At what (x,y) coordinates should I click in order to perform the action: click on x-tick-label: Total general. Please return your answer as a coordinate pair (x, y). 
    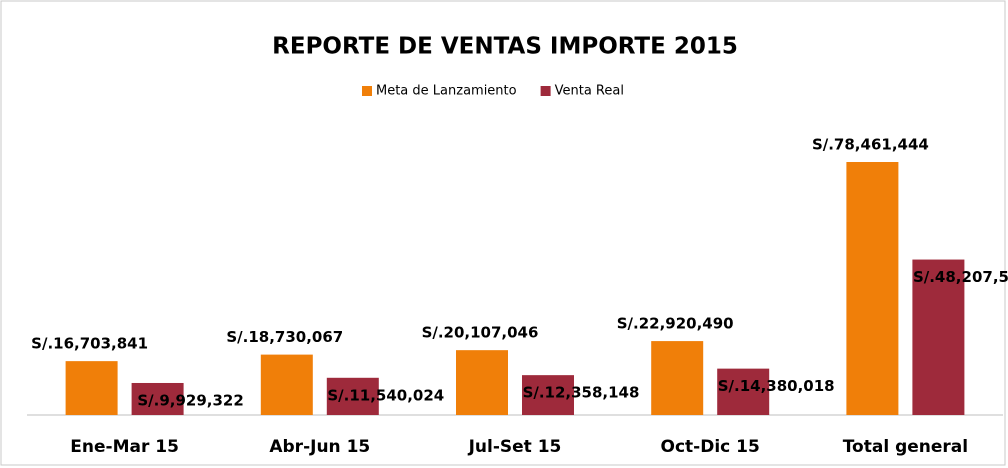
    Looking at the image, I should click on (905, 447).